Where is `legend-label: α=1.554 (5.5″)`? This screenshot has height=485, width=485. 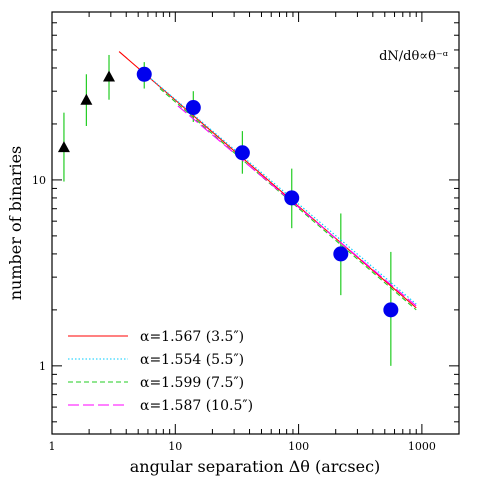
legend-label: α=1.554 (5.5″) is located at coordinates (192, 360).